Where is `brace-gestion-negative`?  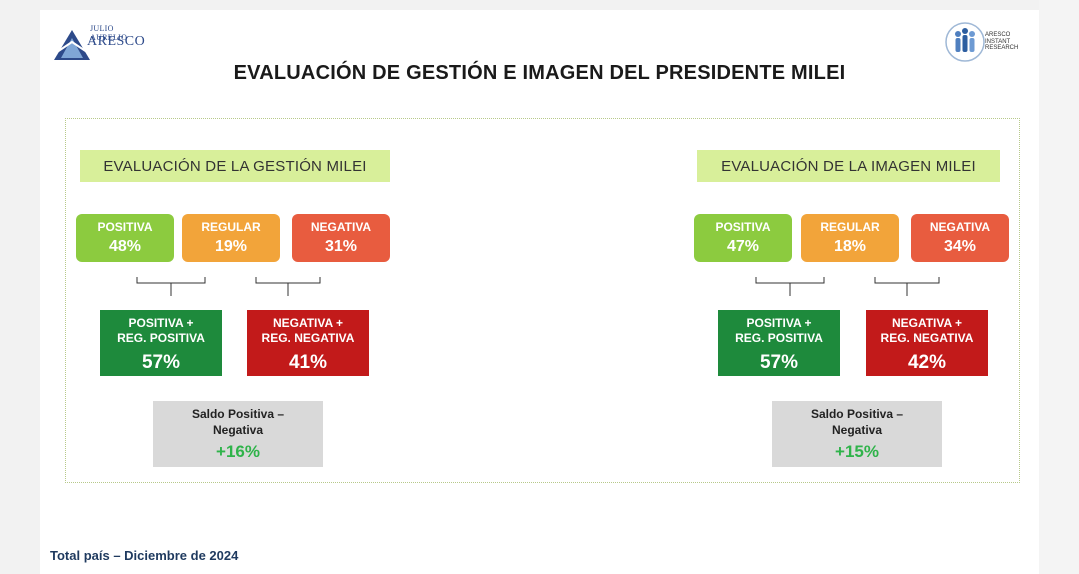
brace-gestion-negative is located at coordinates (288, 286).